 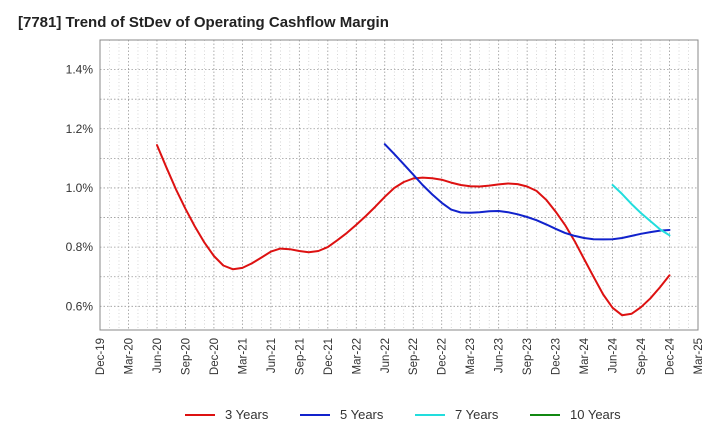 What do you see at coordinates (300, 356) in the screenshot?
I see `x-tick-label: Sep-21` at bounding box center [300, 356].